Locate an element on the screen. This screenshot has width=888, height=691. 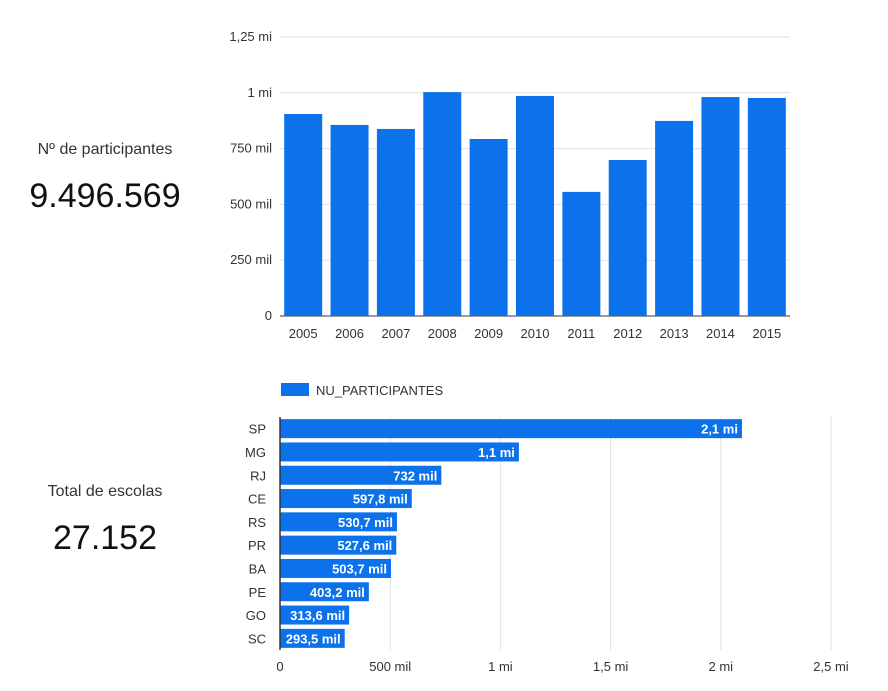
y-tick-label: RS is located at coordinates (257, 522).